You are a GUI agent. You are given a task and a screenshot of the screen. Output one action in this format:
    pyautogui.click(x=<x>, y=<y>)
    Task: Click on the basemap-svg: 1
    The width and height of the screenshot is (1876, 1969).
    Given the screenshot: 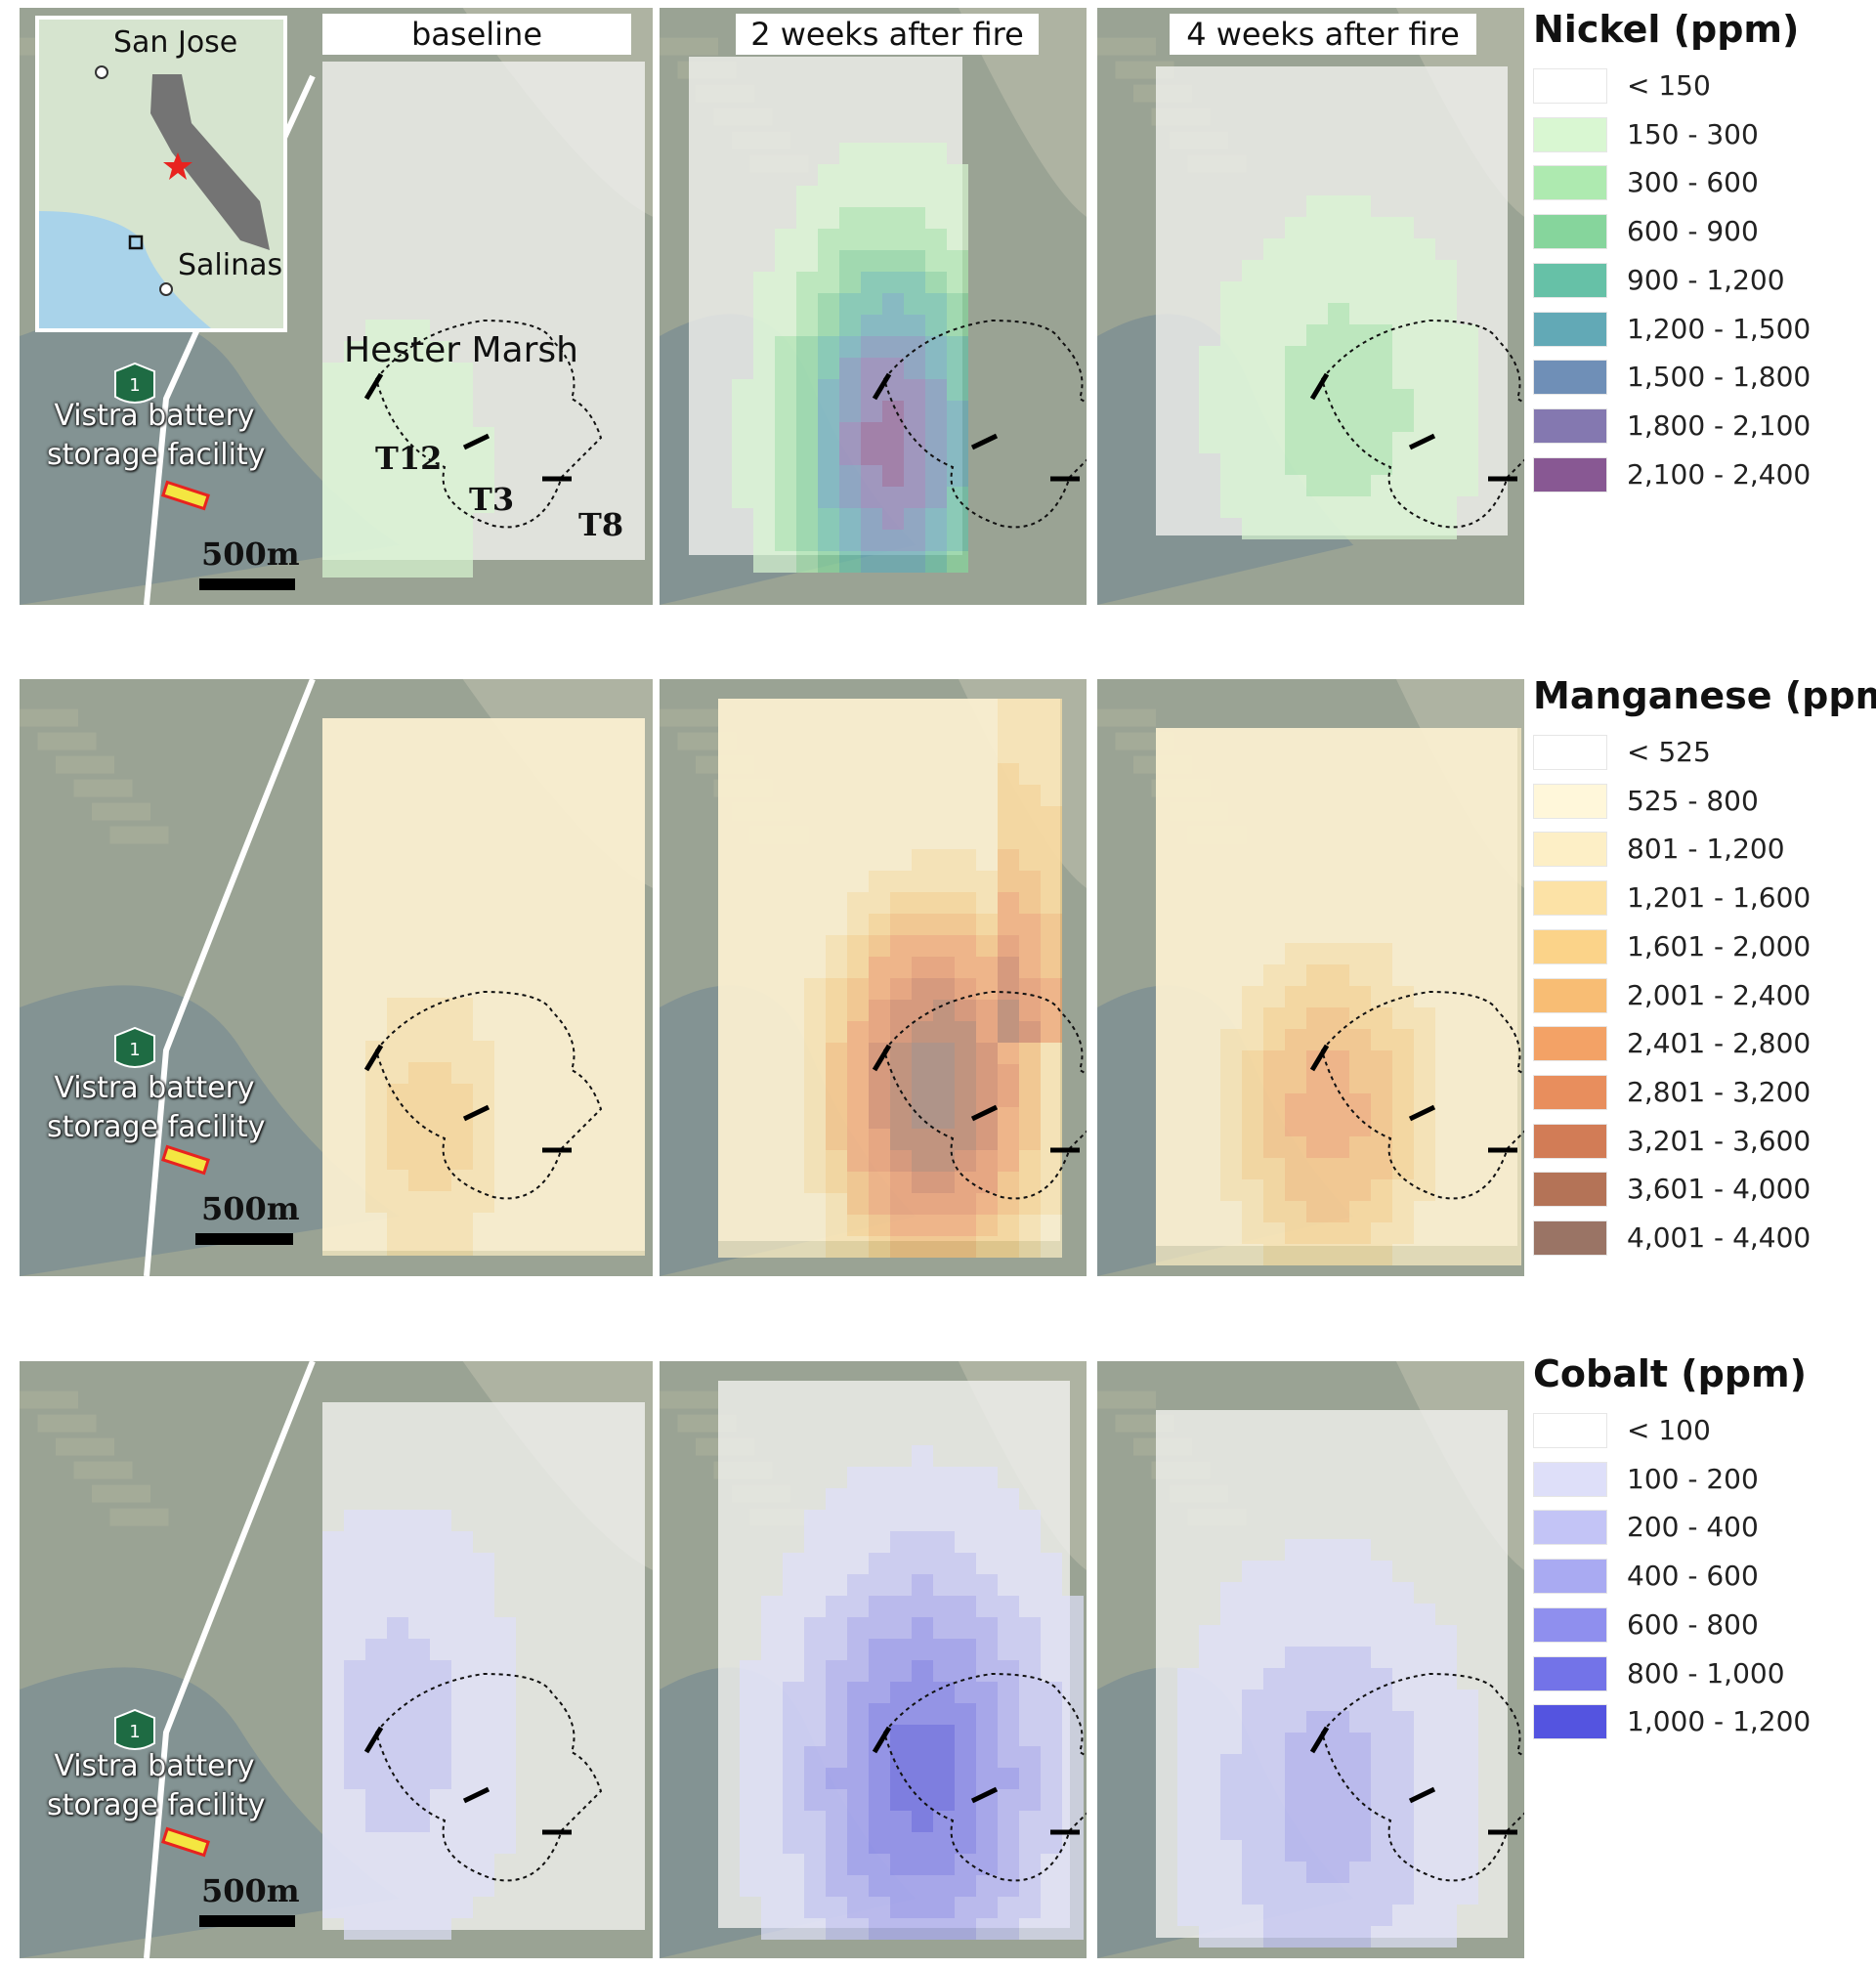 What is the action you would take?
    pyautogui.click(x=336, y=1659)
    